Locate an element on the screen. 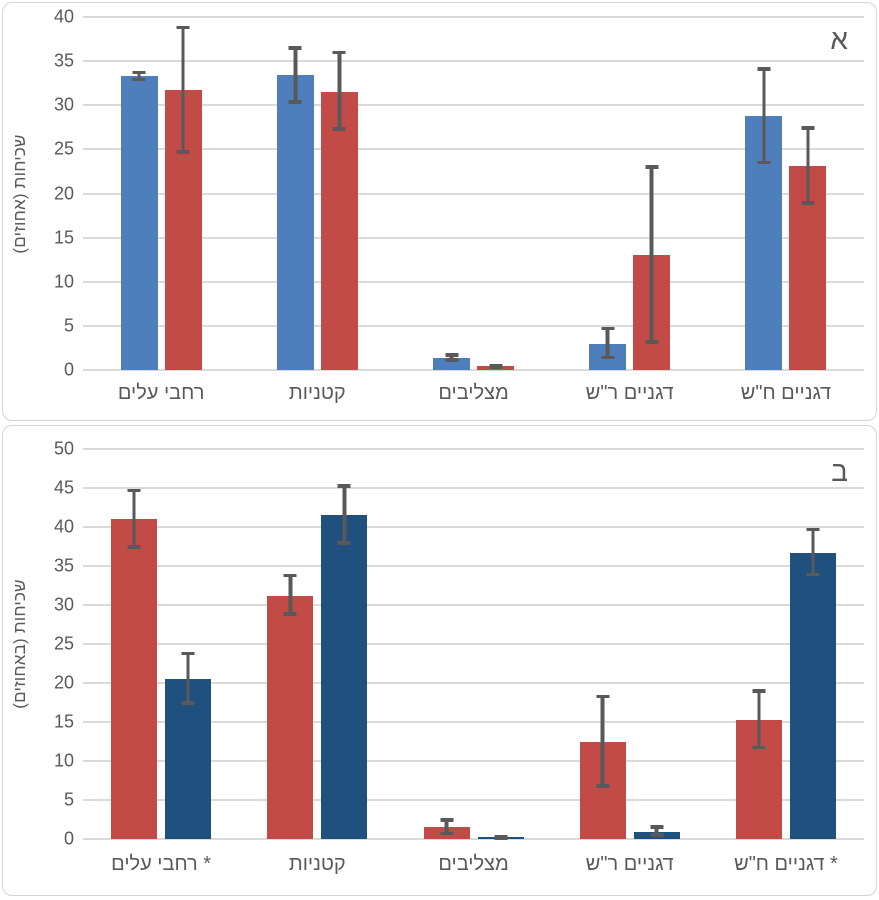 Image resolution: width=879 pixels, height=900 pixels. category-label-4: דגניים ח"ש is located at coordinates (786, 392).